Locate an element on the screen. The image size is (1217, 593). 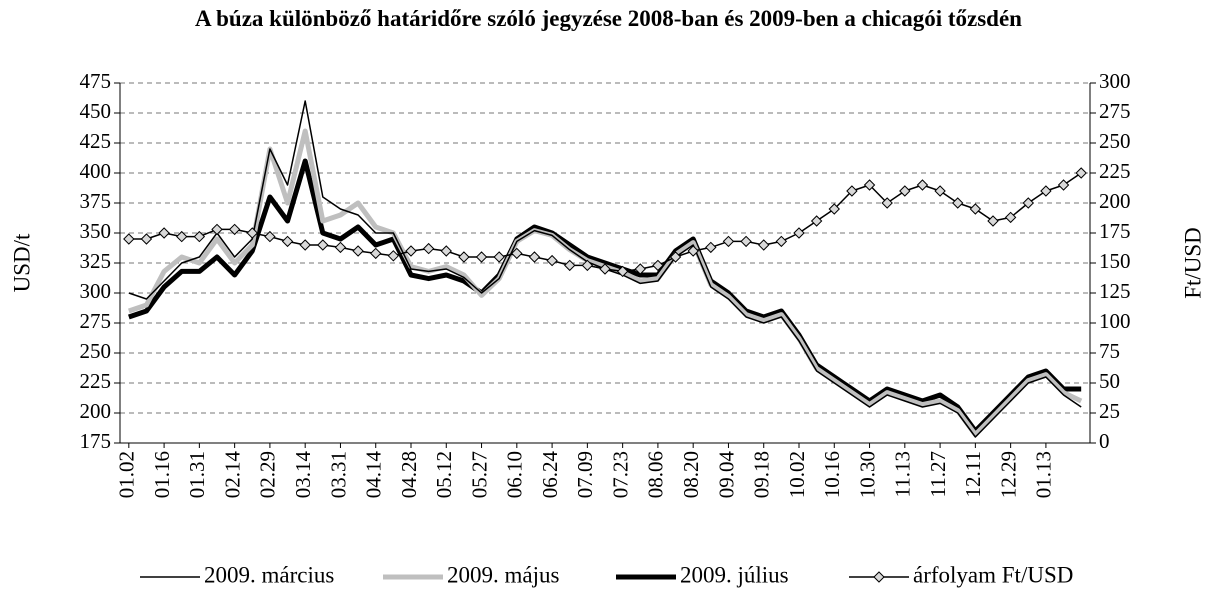
y2-tick-label: 0 is located at coordinates (1104, 441).